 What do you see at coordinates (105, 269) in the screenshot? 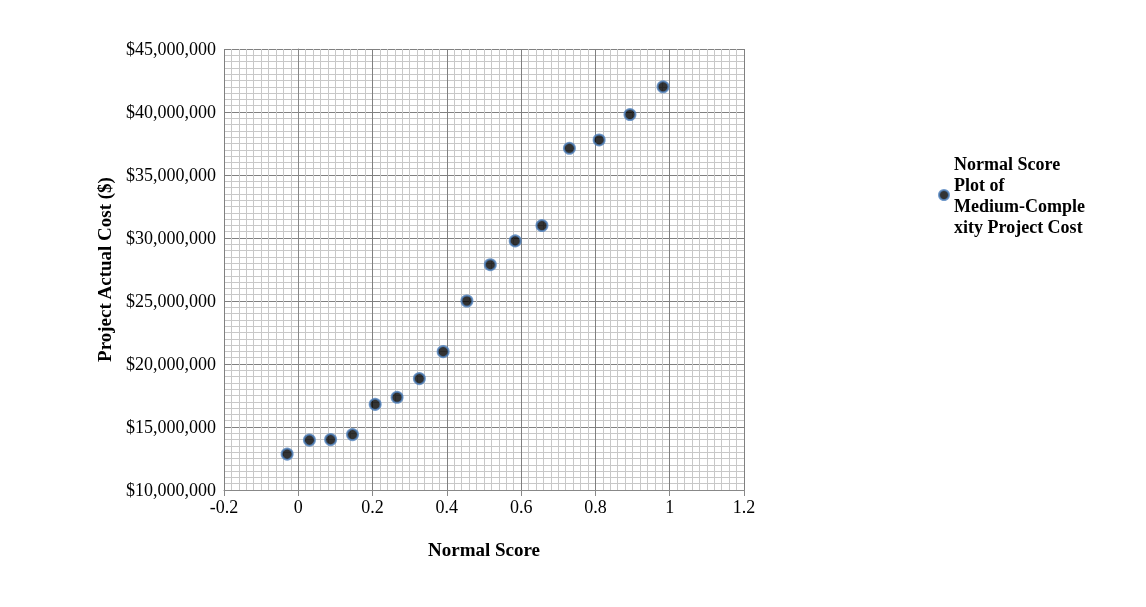
I see `y-axis-title: Project Actual Cost ($)` at bounding box center [105, 269].